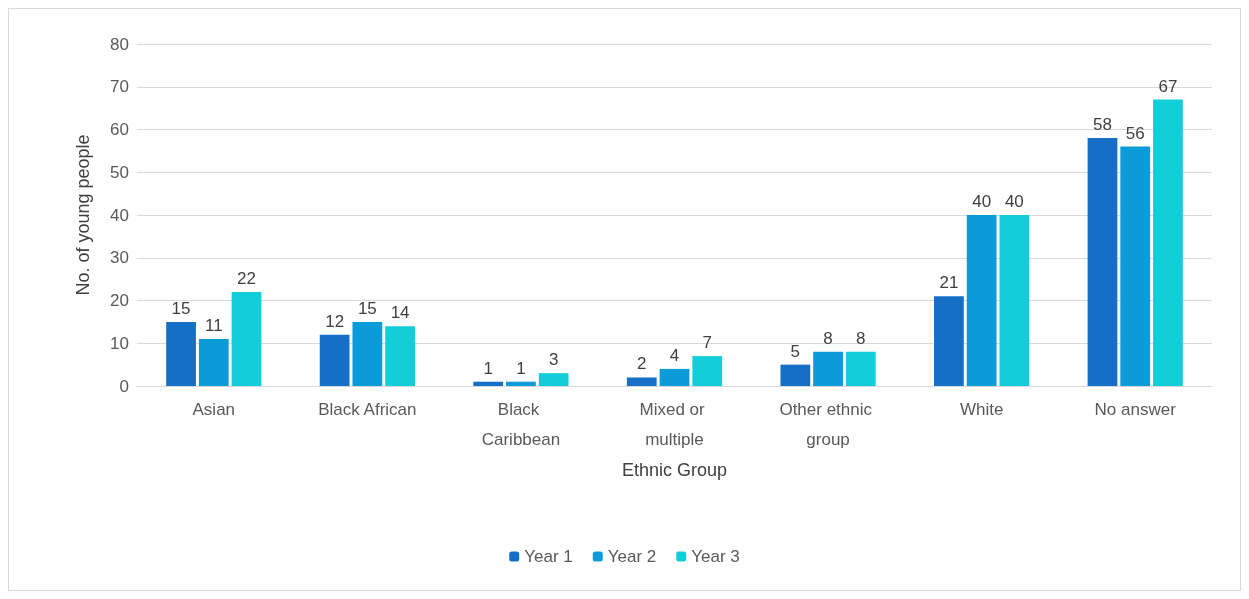 The height and width of the screenshot is (599, 1249). I want to click on data-label: 58, so click(1102, 125).